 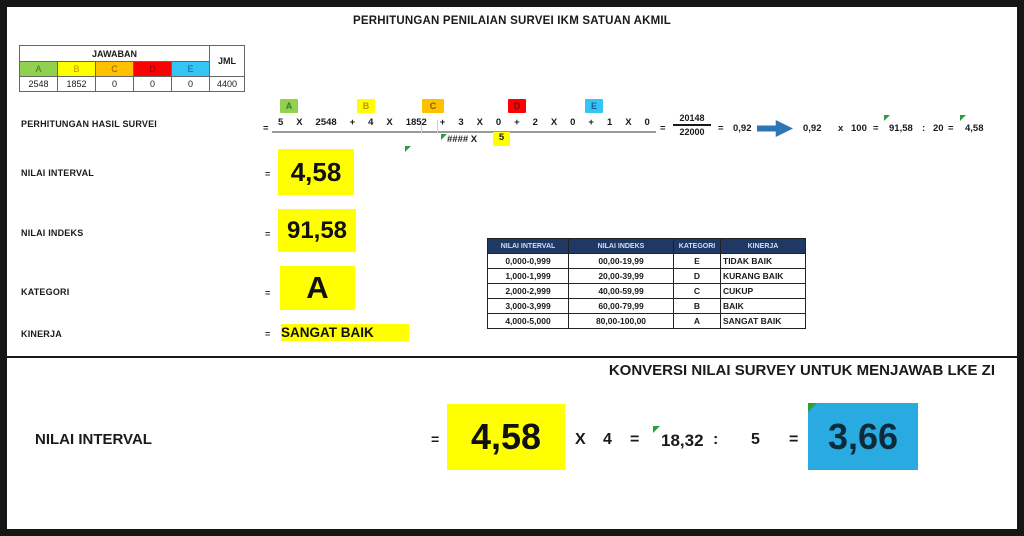 What do you see at coordinates (227, 84) in the screenshot?
I see `answer-total: 4400` at bounding box center [227, 84].